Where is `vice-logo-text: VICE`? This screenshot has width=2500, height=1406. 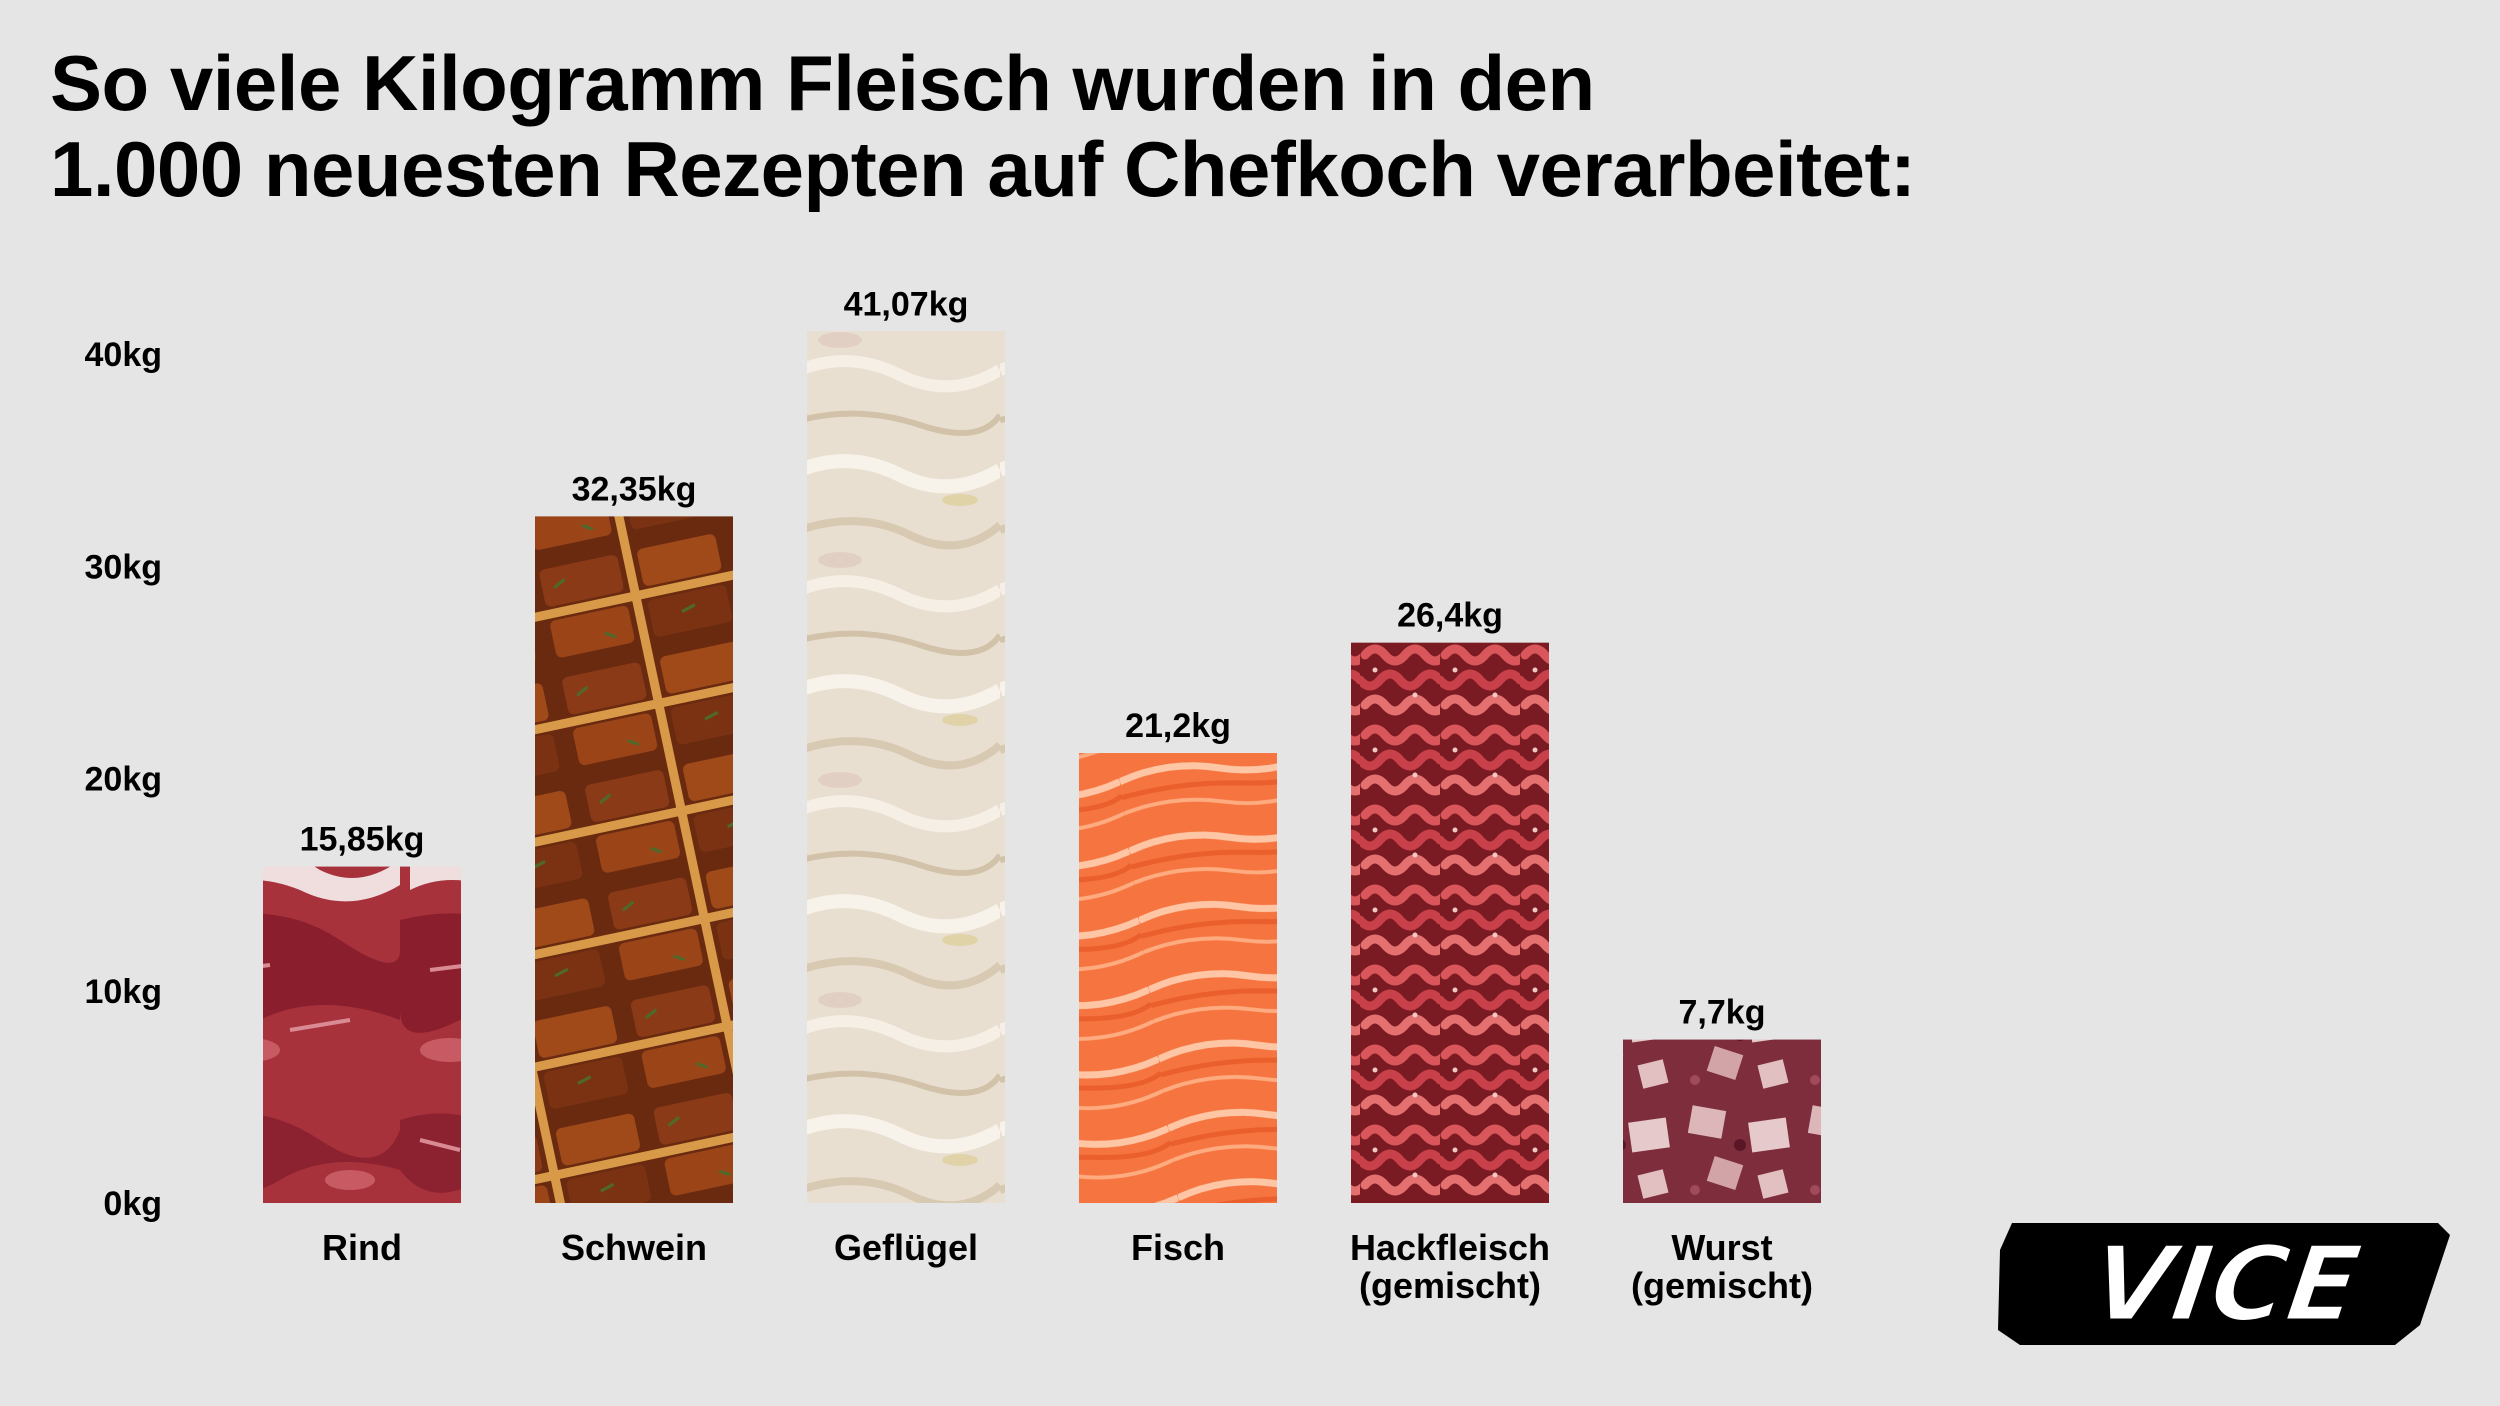
vice-logo-text: VICE is located at coordinates (2226, 1283).